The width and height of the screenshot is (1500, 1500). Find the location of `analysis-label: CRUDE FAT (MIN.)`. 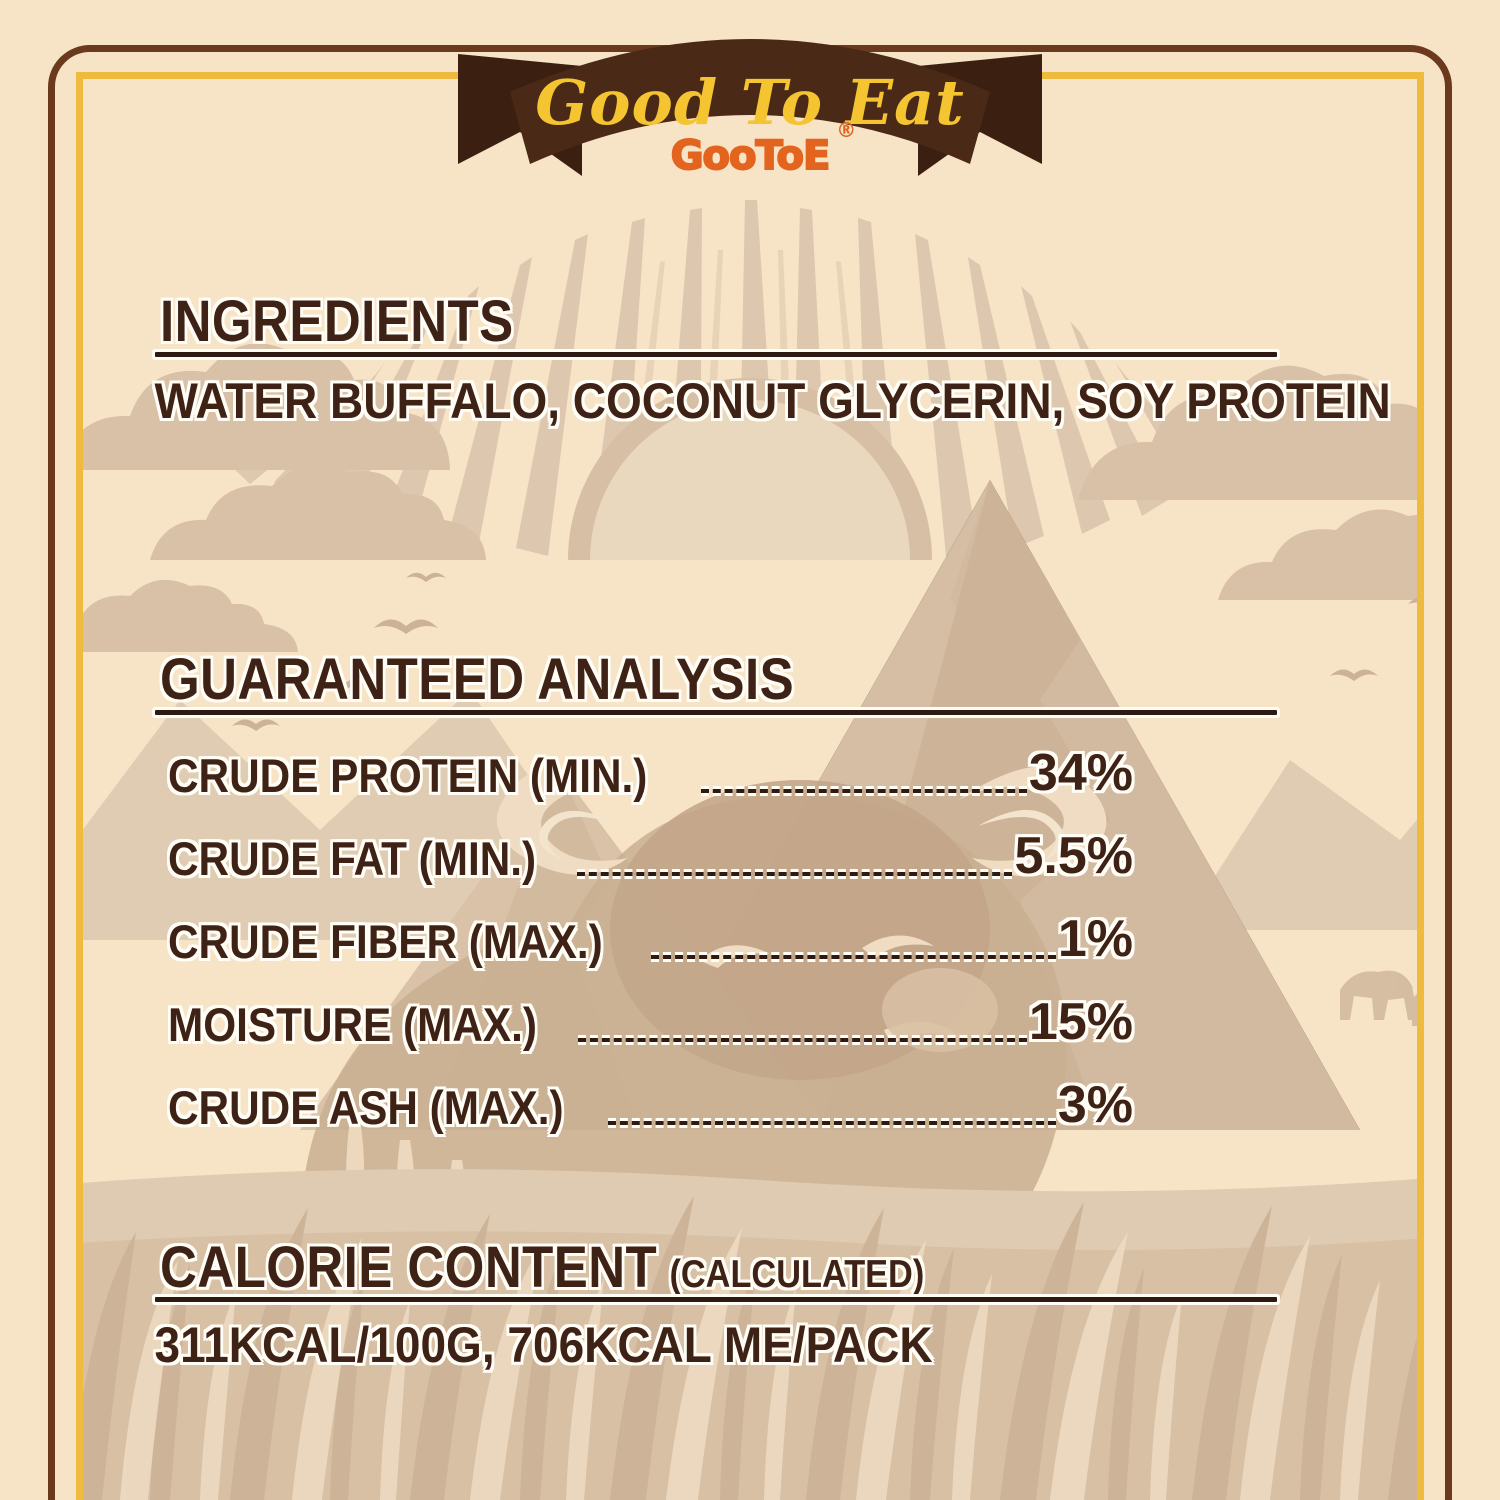

analysis-label: CRUDE FAT (MIN.) is located at coordinates (352, 858).